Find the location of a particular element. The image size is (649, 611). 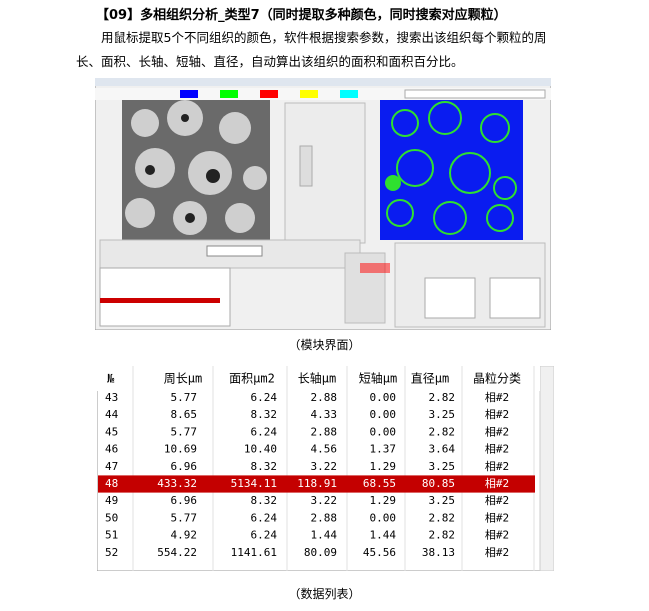

figure-caption: （模块界面） is located at coordinates (324, 345).